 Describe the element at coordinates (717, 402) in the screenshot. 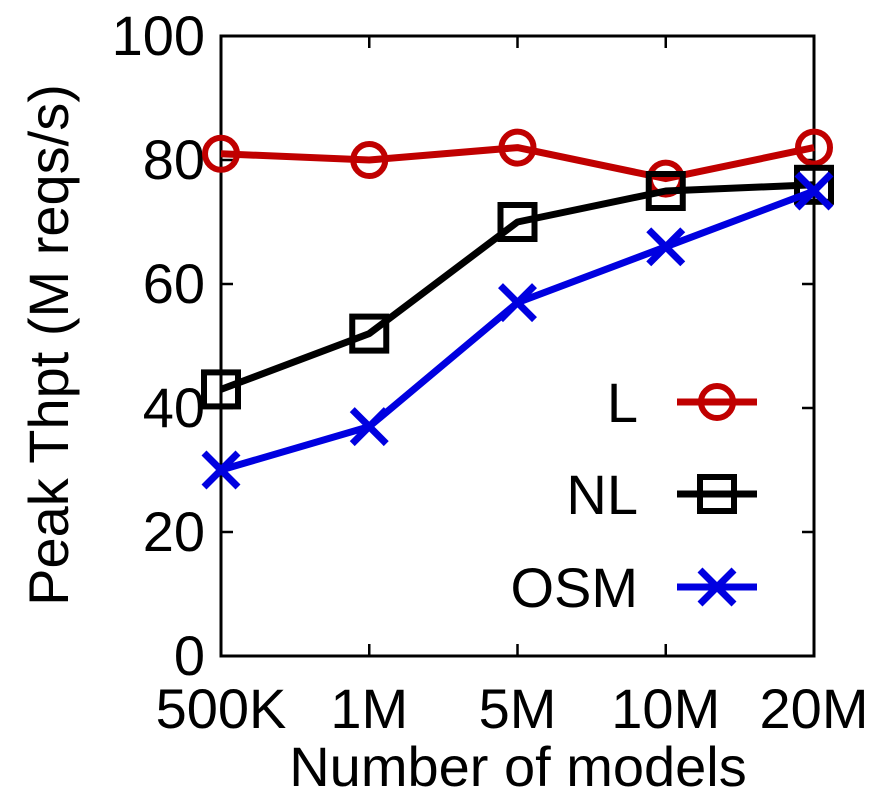

I see `legend-marker-l` at that location.